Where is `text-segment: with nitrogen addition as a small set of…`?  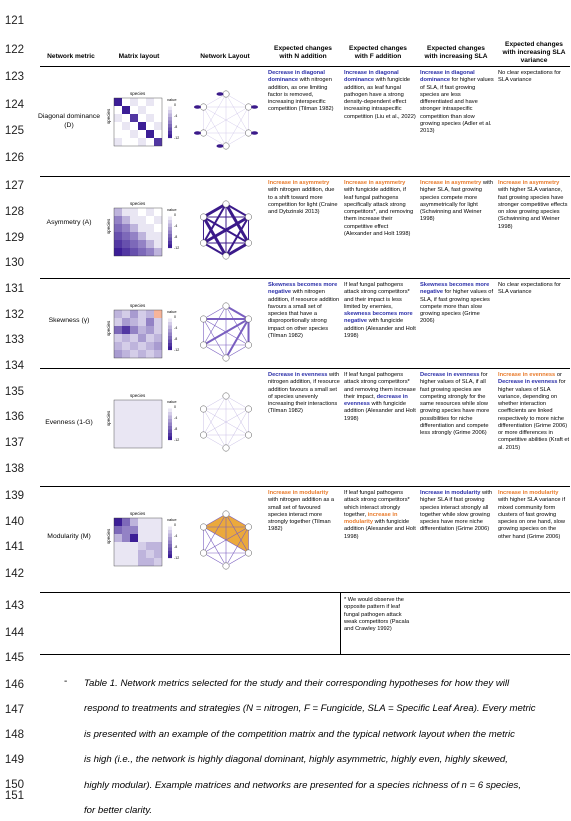
text-segment: with nitrogen addition as a small set of… is located at coordinates (301, 515).